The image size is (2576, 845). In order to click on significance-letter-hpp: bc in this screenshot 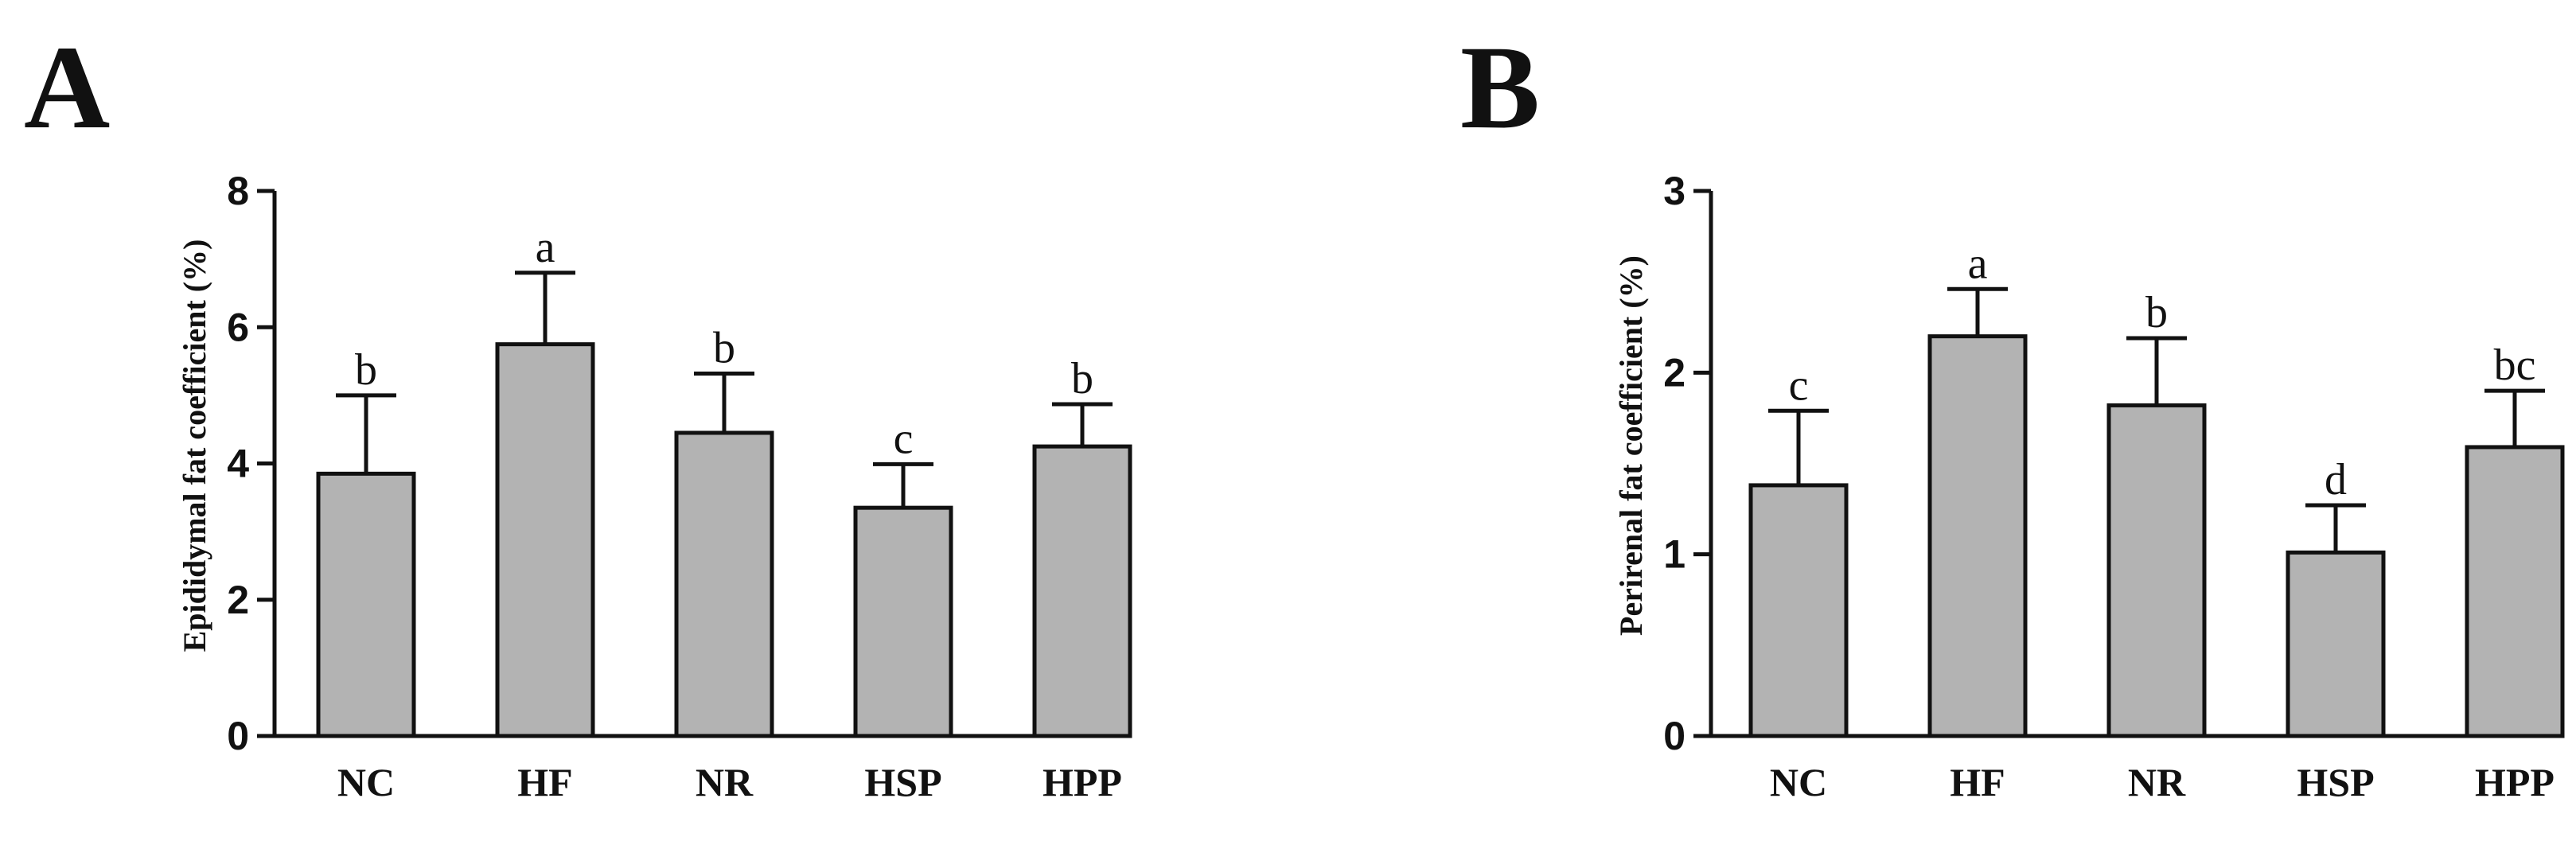, I will do `click(2515, 365)`.